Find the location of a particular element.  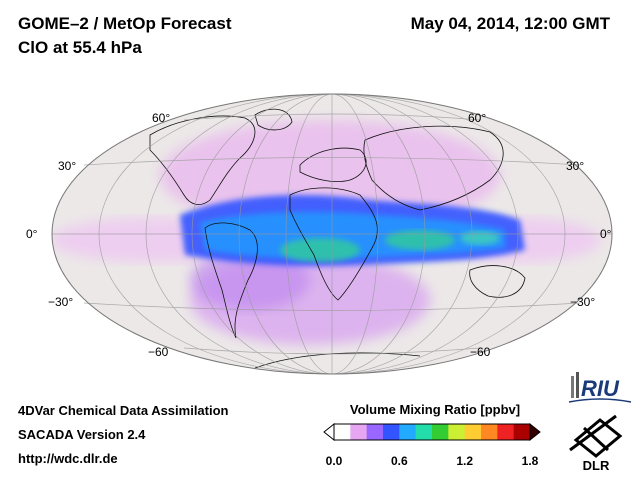

lat-label-right-30n: 30° is located at coordinates (575, 166).